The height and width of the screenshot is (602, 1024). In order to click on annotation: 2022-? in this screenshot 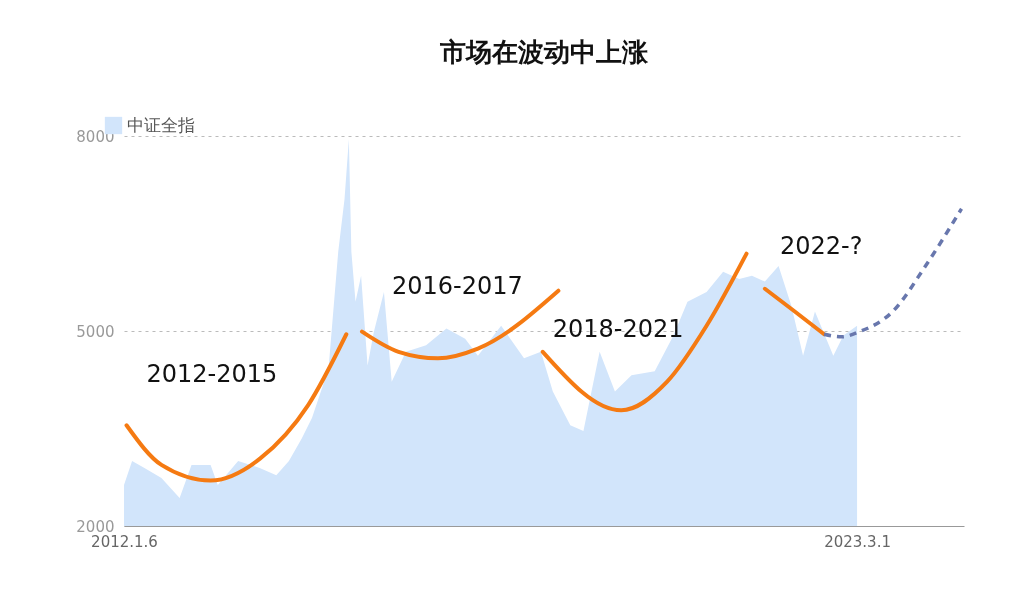, I will do `click(821, 245)`.